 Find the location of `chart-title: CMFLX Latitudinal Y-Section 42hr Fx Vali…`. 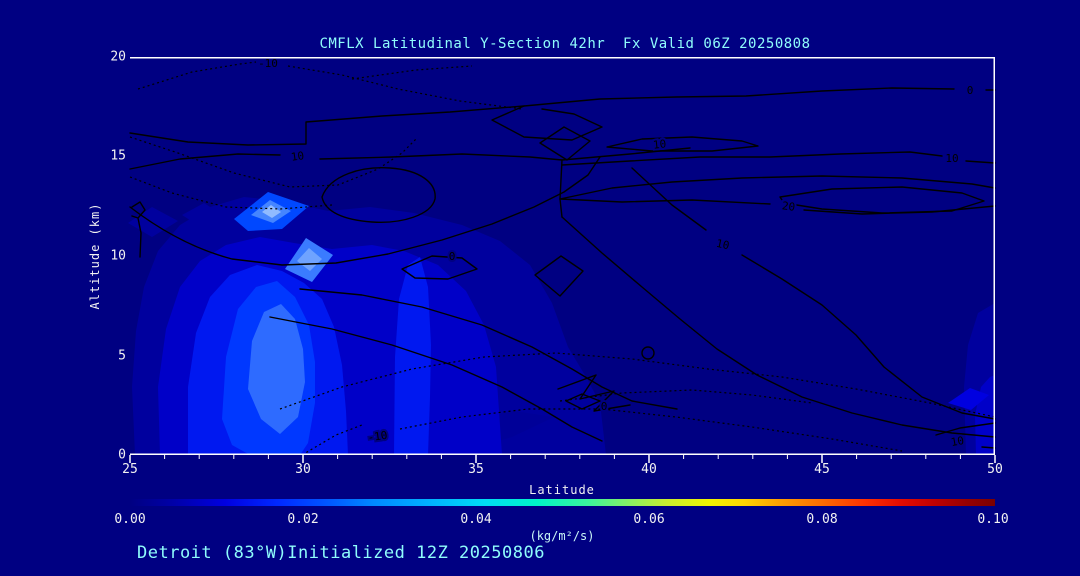

chart-title: CMFLX Latitudinal Y-Section 42hr Fx Vali… is located at coordinates (565, 44).